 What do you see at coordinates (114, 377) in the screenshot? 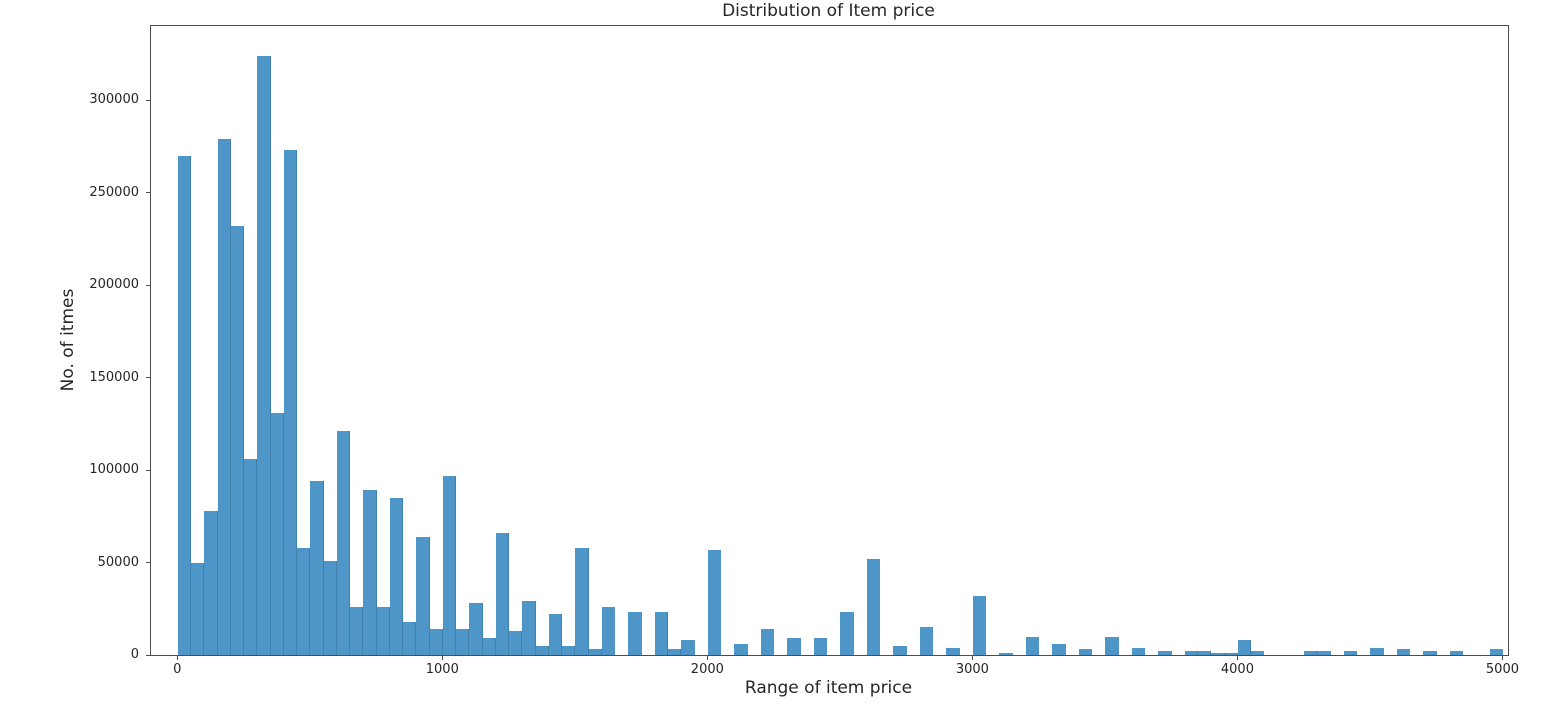
I see `y-tick-label: 150000` at bounding box center [114, 377].